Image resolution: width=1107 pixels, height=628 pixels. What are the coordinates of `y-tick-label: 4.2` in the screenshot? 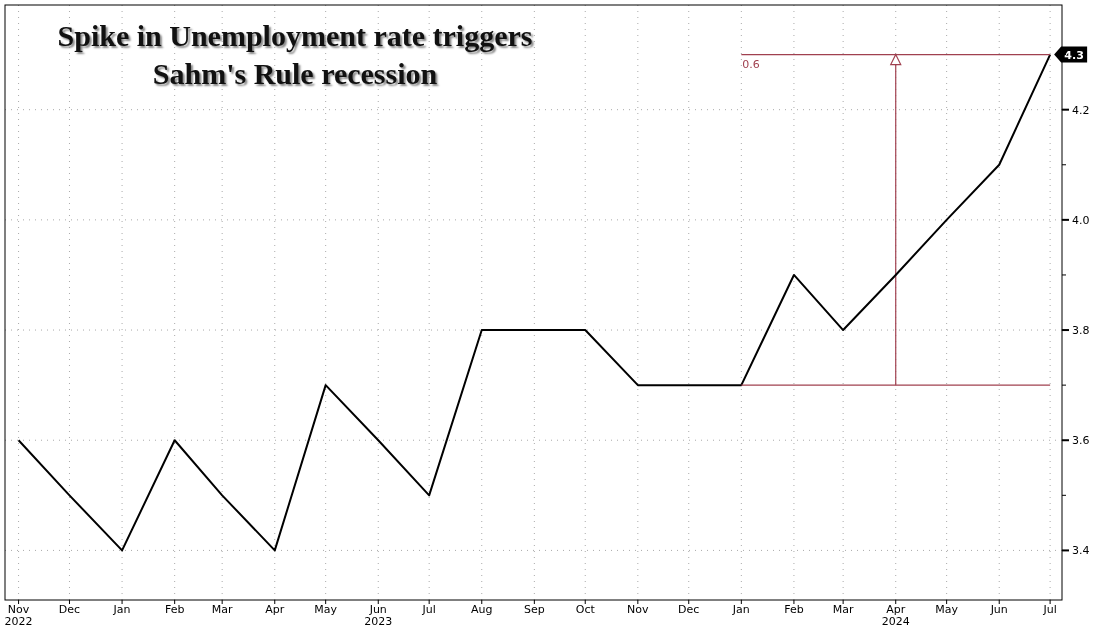 It's located at (1081, 110).